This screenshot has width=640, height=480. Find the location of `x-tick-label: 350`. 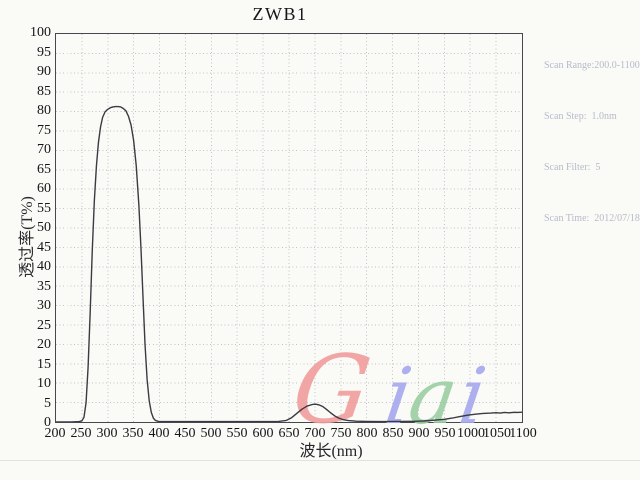

x-tick-label: 350 is located at coordinates (133, 433).